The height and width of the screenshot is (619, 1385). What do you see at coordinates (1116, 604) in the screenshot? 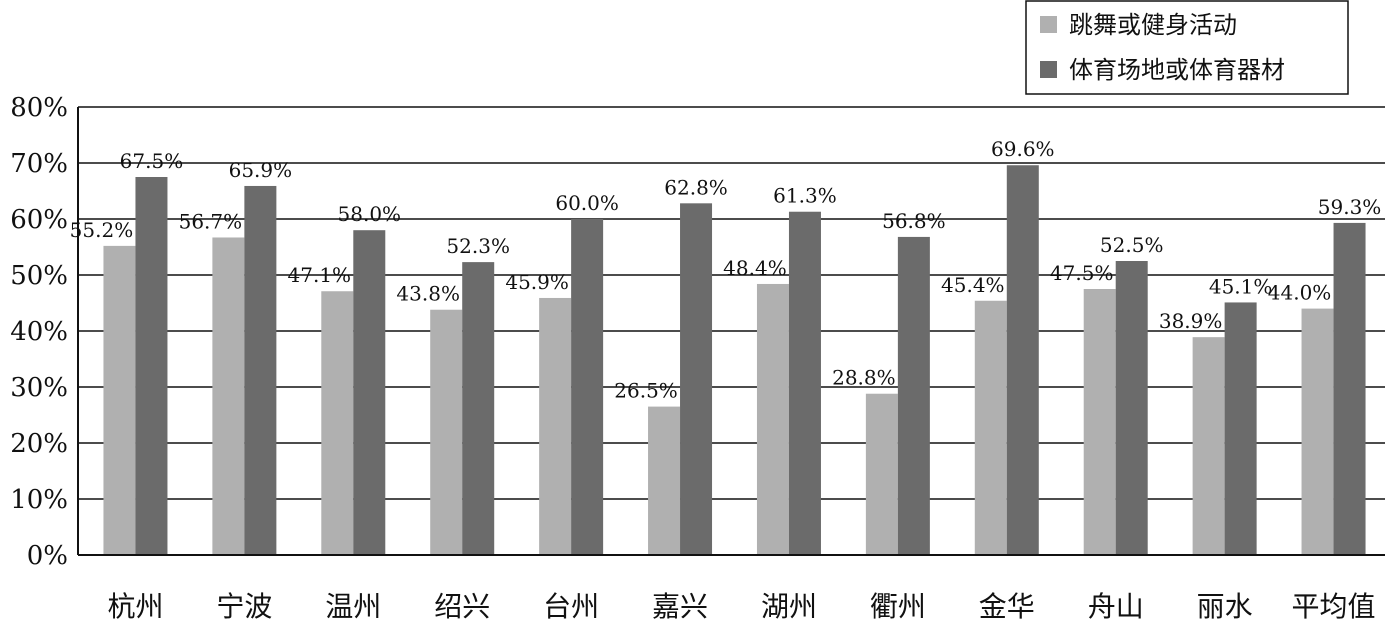
I see `x-category-label: 舟山` at bounding box center [1116, 604].